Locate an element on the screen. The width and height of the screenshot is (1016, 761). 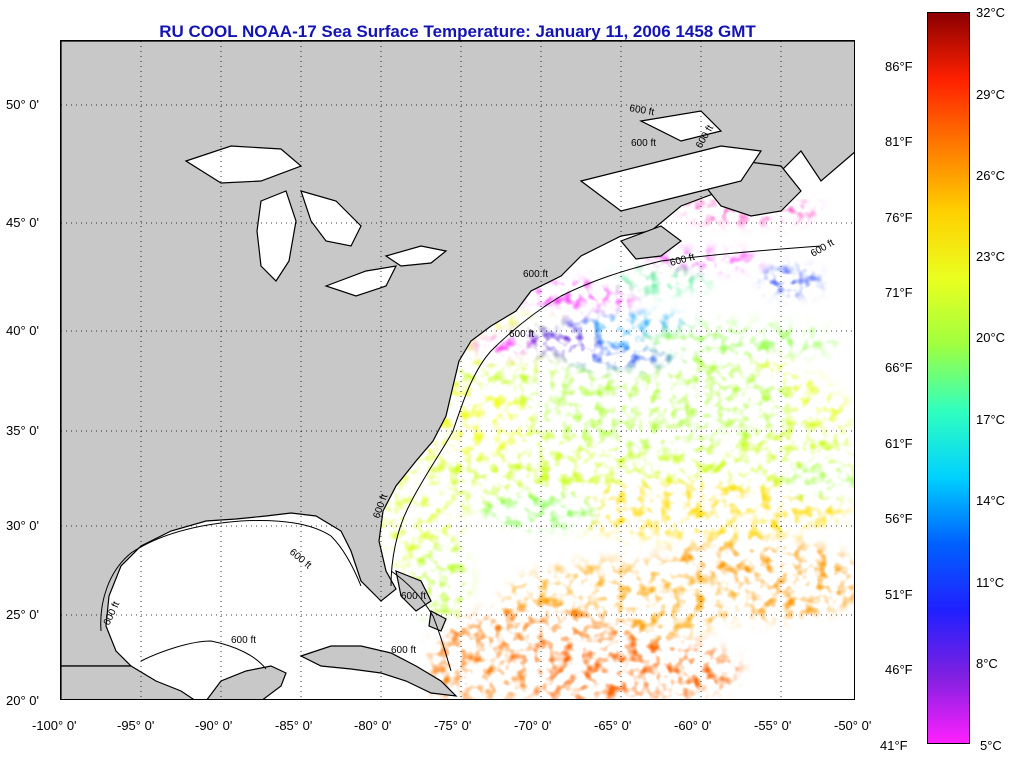
lat-label: 25° 0' is located at coordinates (22, 614).